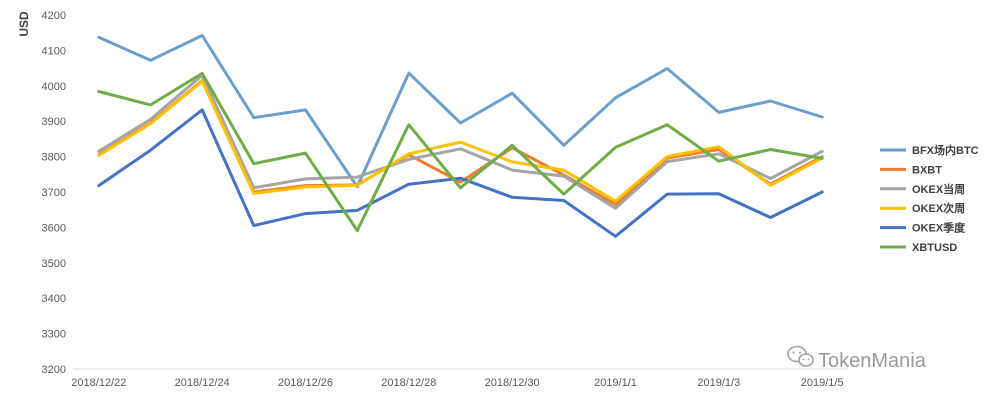  I want to click on y-tick-label: 3300, so click(54, 335).